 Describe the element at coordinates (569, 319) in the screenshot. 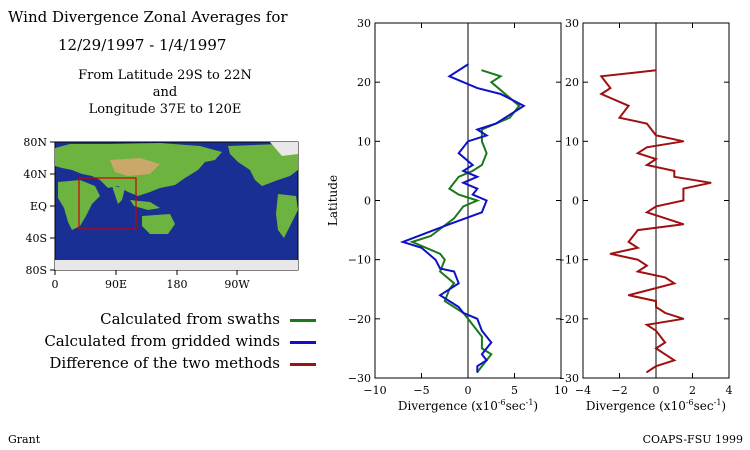

I see `y-tick-label: −20` at that location.